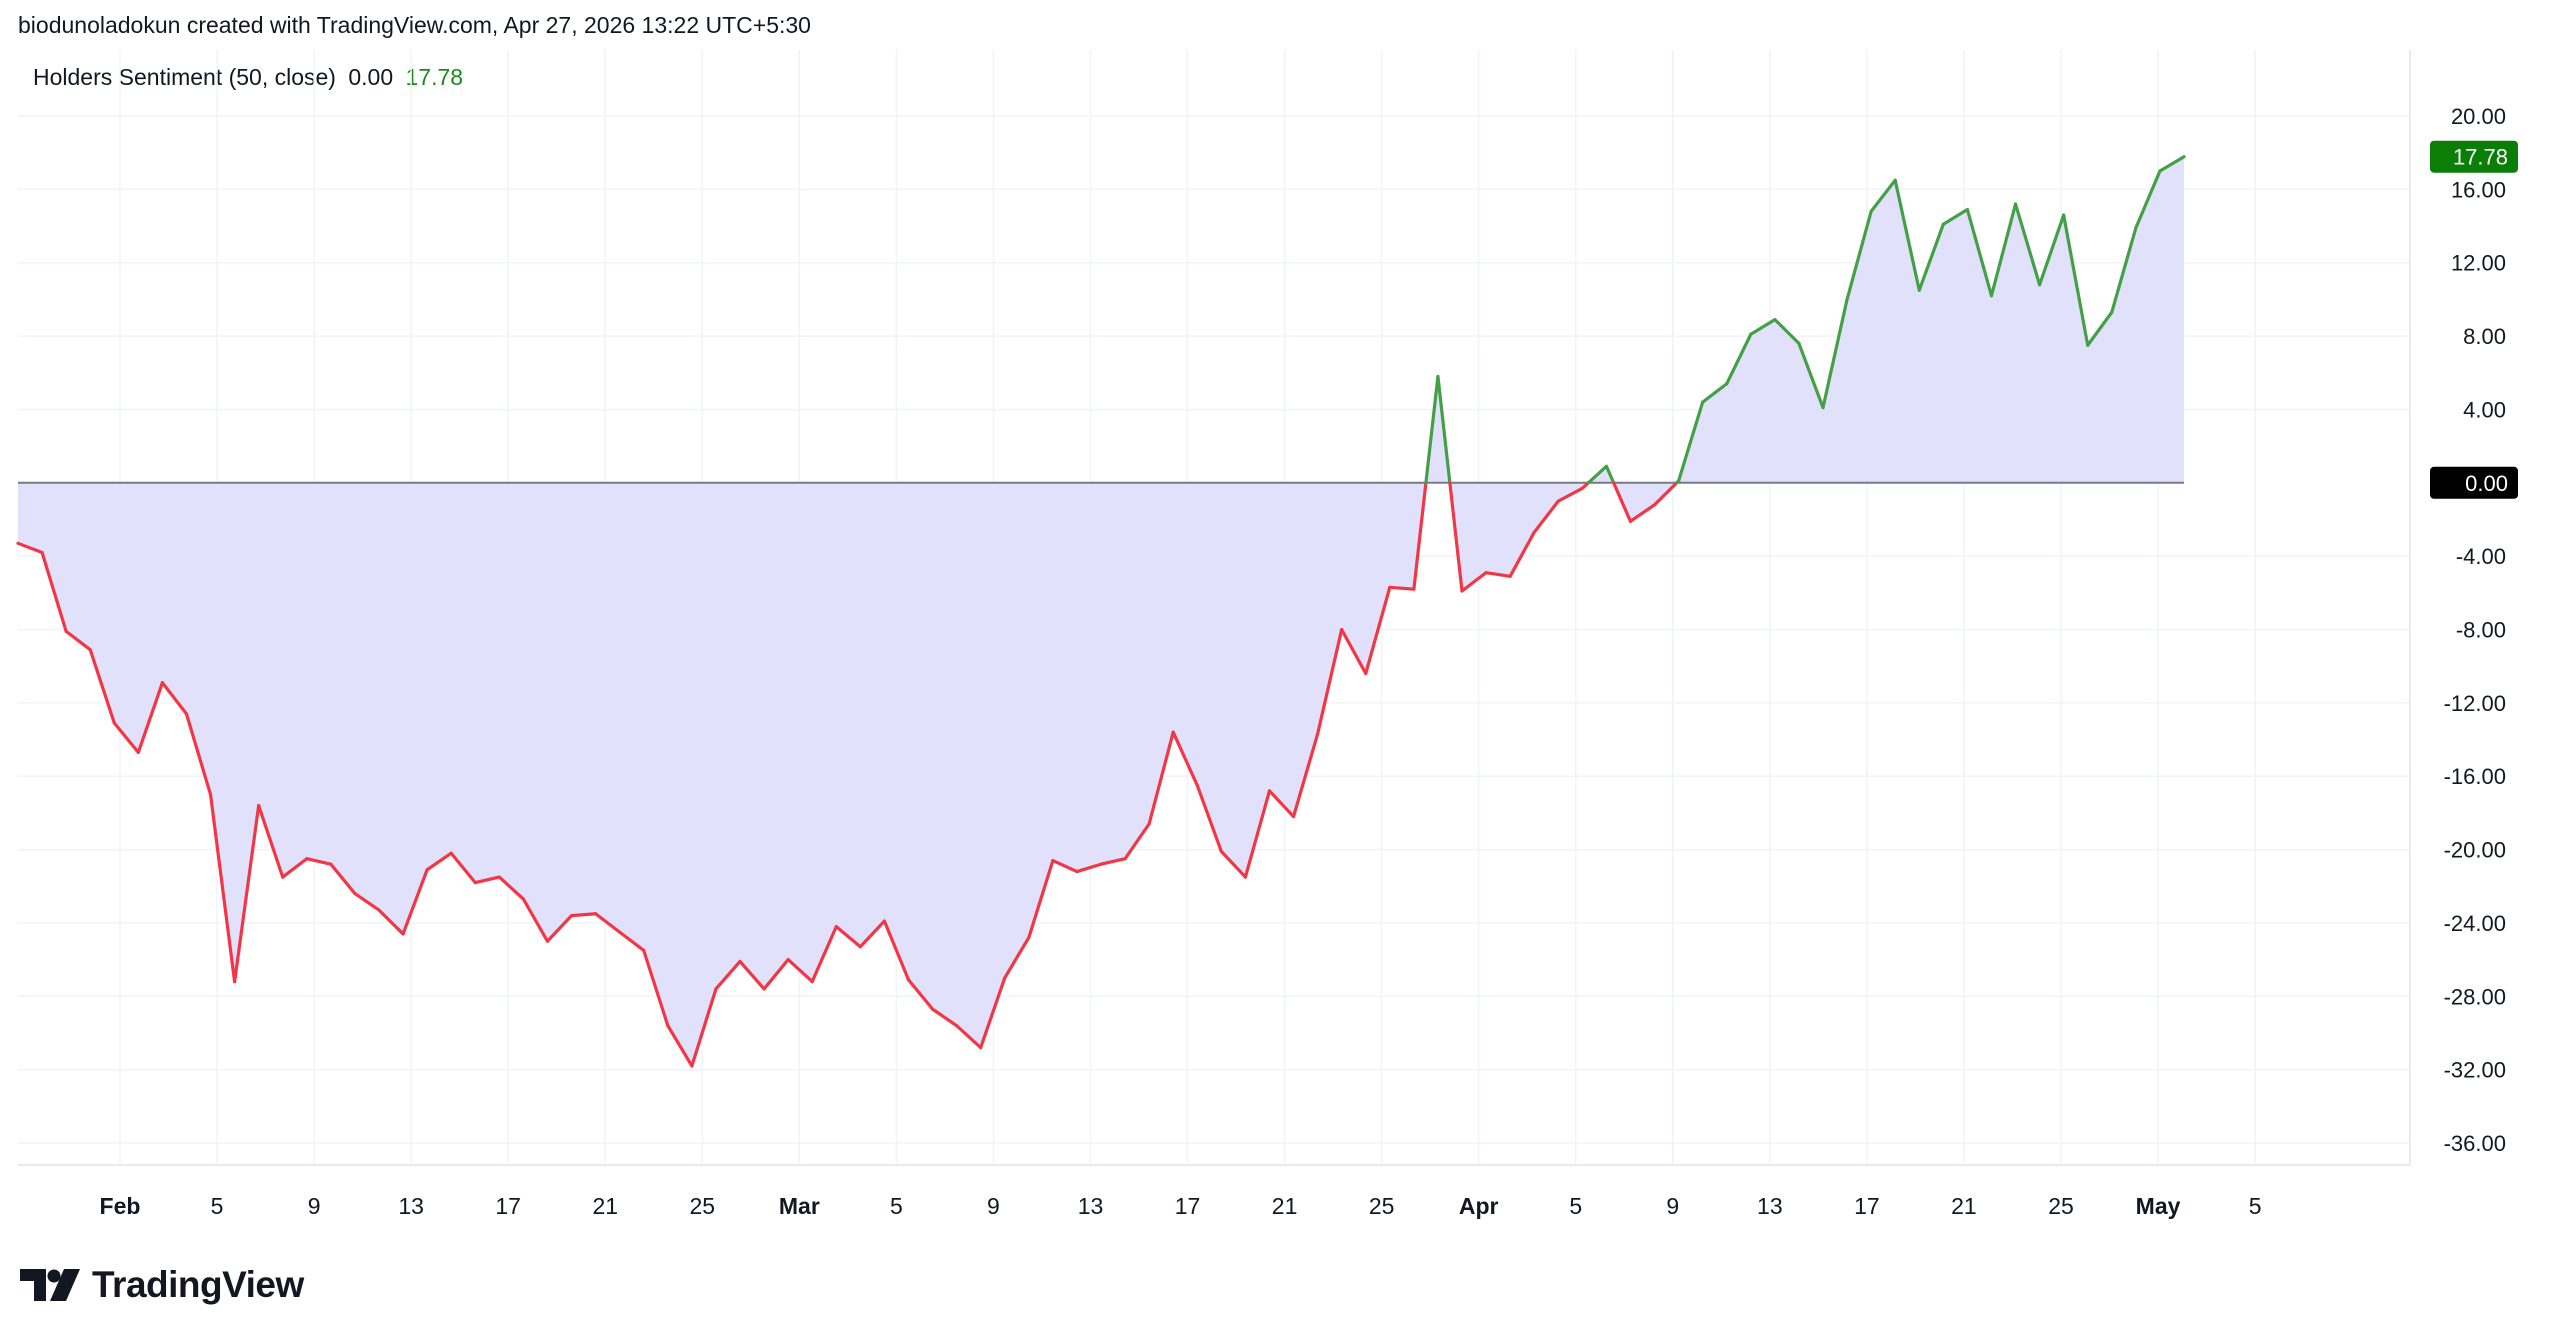 This screenshot has height=1340, width=2560. What do you see at coordinates (314, 1206) in the screenshot?
I see `x-tick-label: 9` at bounding box center [314, 1206].